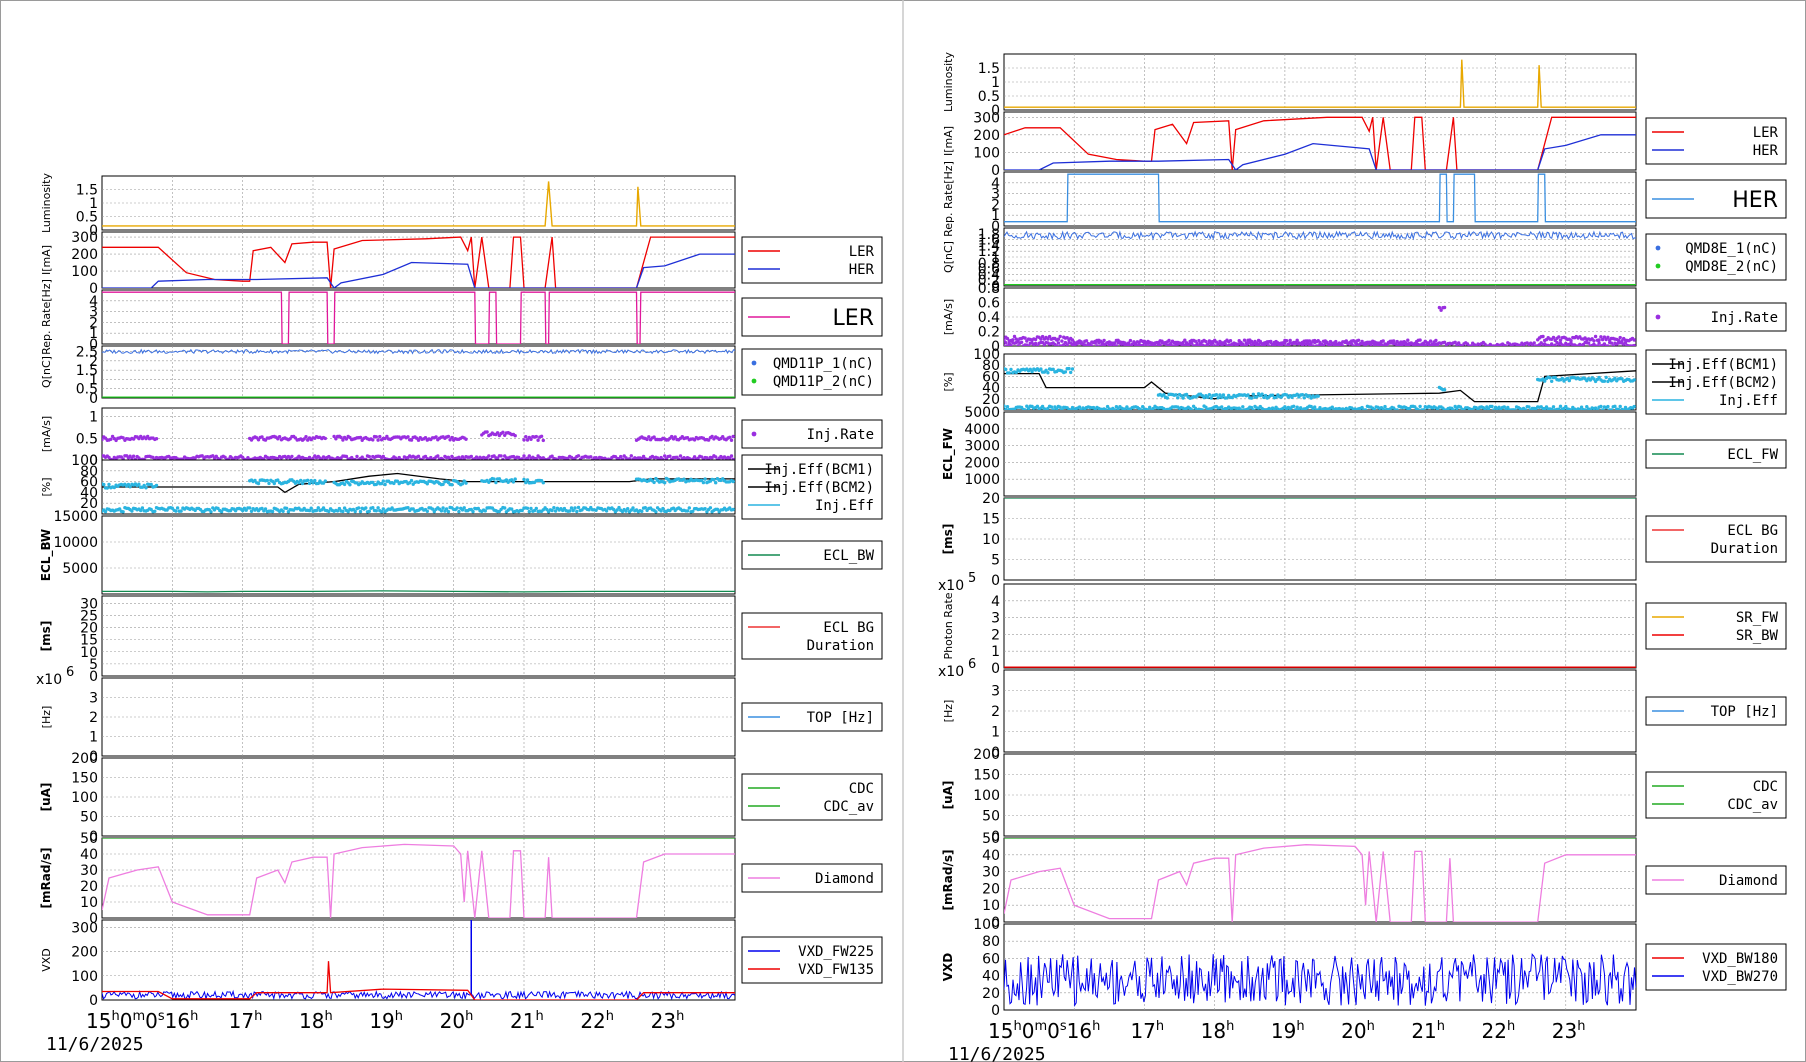 The height and width of the screenshot is (1062, 1806). Describe the element at coordinates (1371, 1026) in the screenshot. I see `x-tick-part: h` at that location.